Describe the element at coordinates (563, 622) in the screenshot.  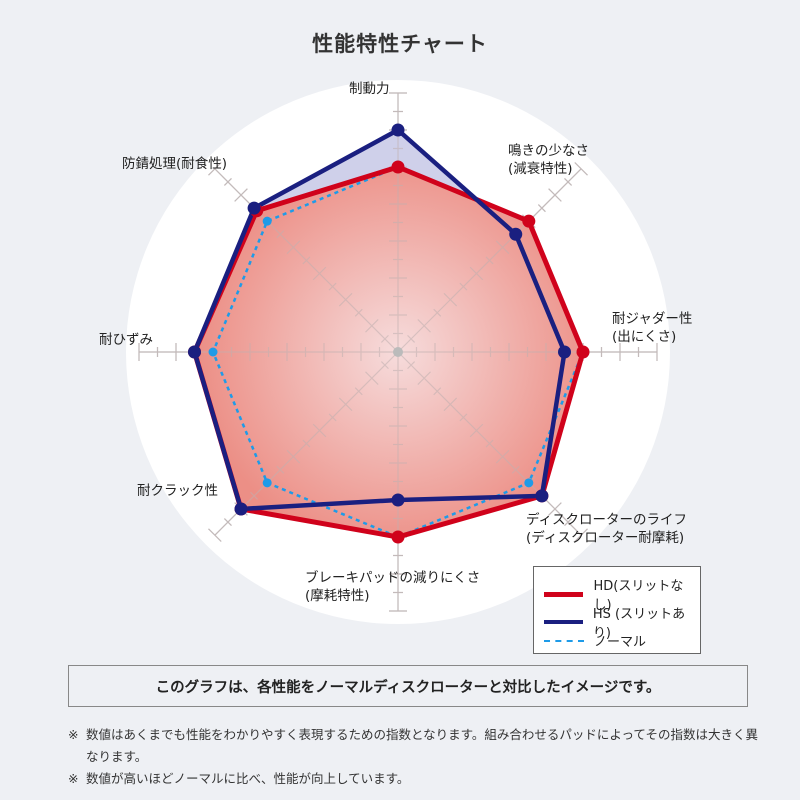
I see `legend-swatch-hs` at that location.